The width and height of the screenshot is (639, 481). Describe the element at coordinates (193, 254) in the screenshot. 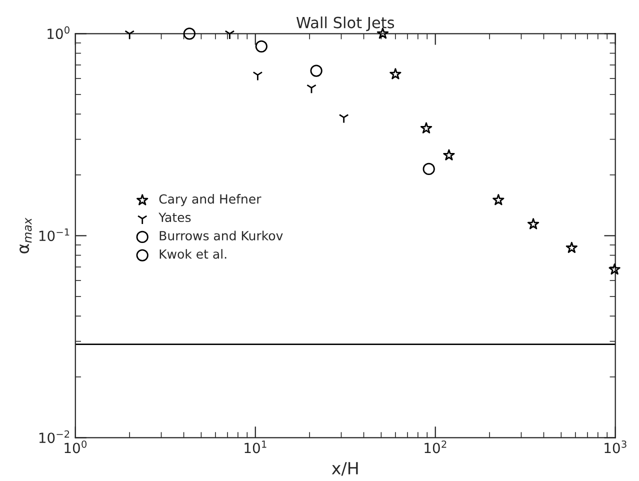

I see `legend-label: Kwok et al.` at that location.